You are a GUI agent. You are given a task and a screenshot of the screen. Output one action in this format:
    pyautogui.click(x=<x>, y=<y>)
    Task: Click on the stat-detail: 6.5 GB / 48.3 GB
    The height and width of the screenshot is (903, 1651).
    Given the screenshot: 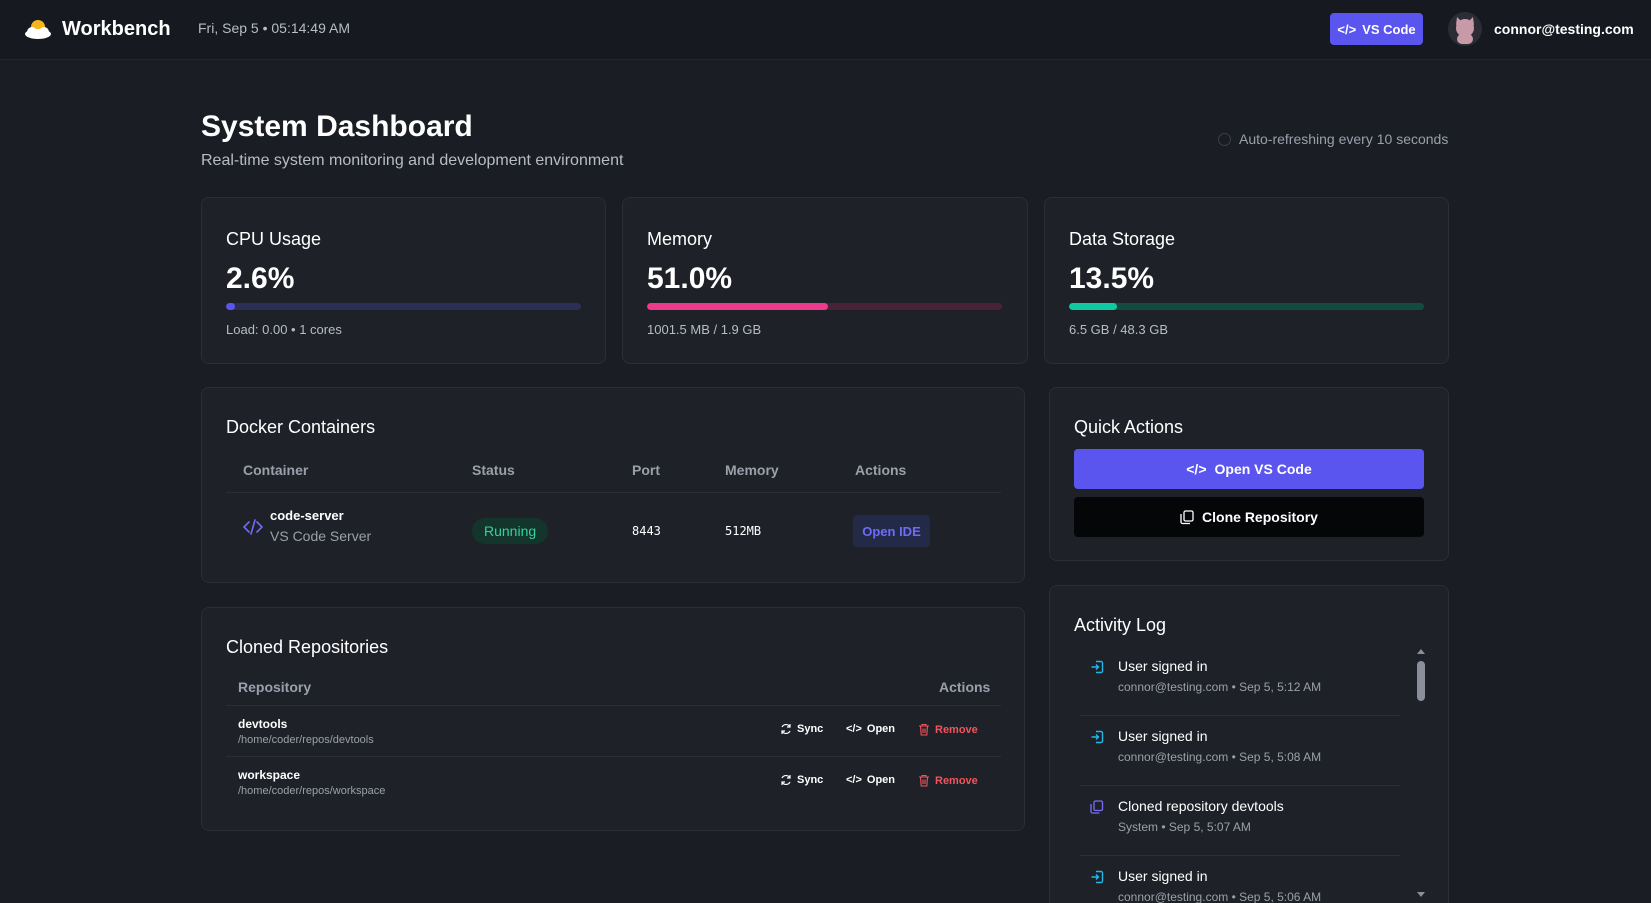 What is the action you would take?
    pyautogui.click(x=1118, y=329)
    